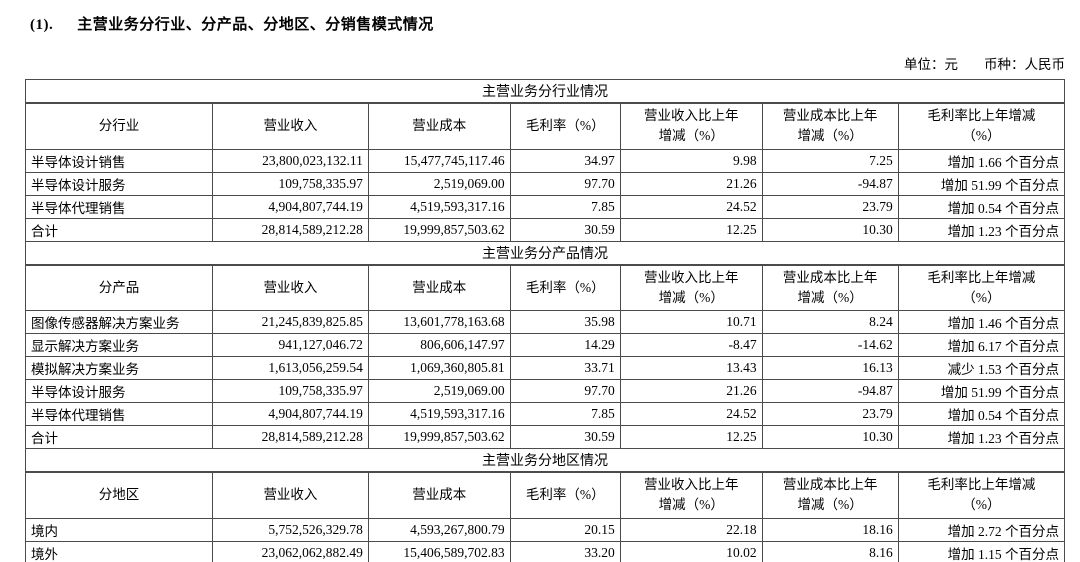 The height and width of the screenshot is (562, 1080). What do you see at coordinates (981, 160) in the screenshot?
I see `cell-margin-change: 增加 1.66 个百分点` at bounding box center [981, 160].